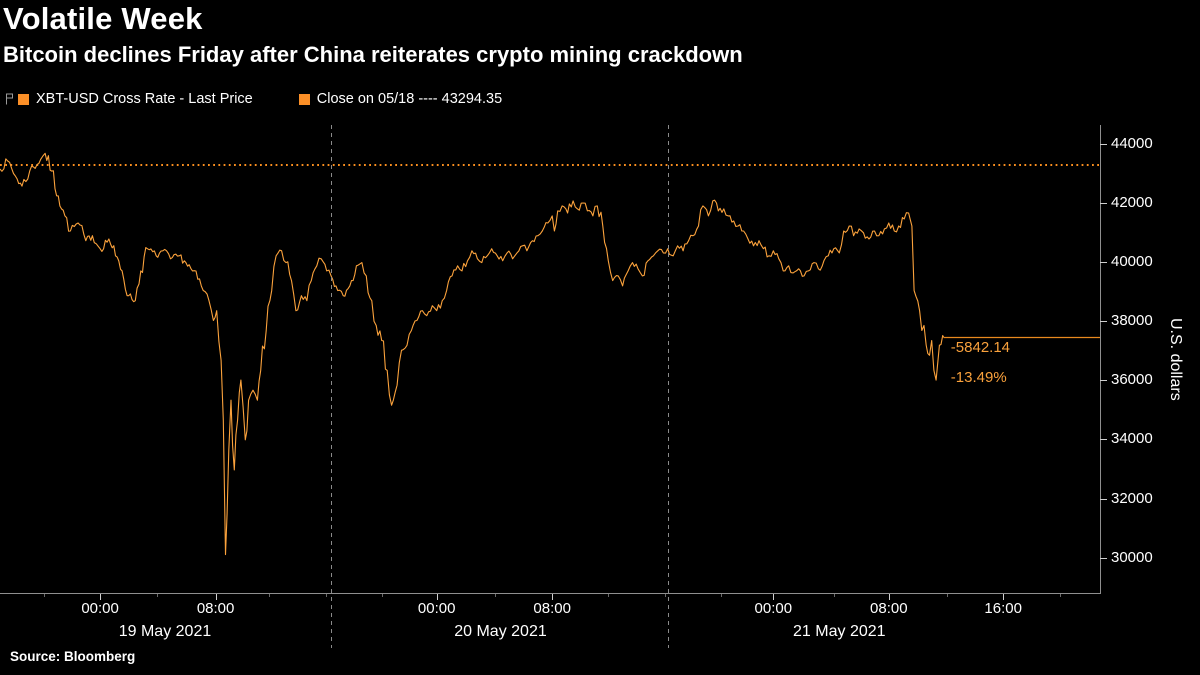 Image resolution: width=1200 pixels, height=675 pixels. Describe the element at coordinates (1003, 608) in the screenshot. I see `x-axis-time-label: 16:00` at that location.